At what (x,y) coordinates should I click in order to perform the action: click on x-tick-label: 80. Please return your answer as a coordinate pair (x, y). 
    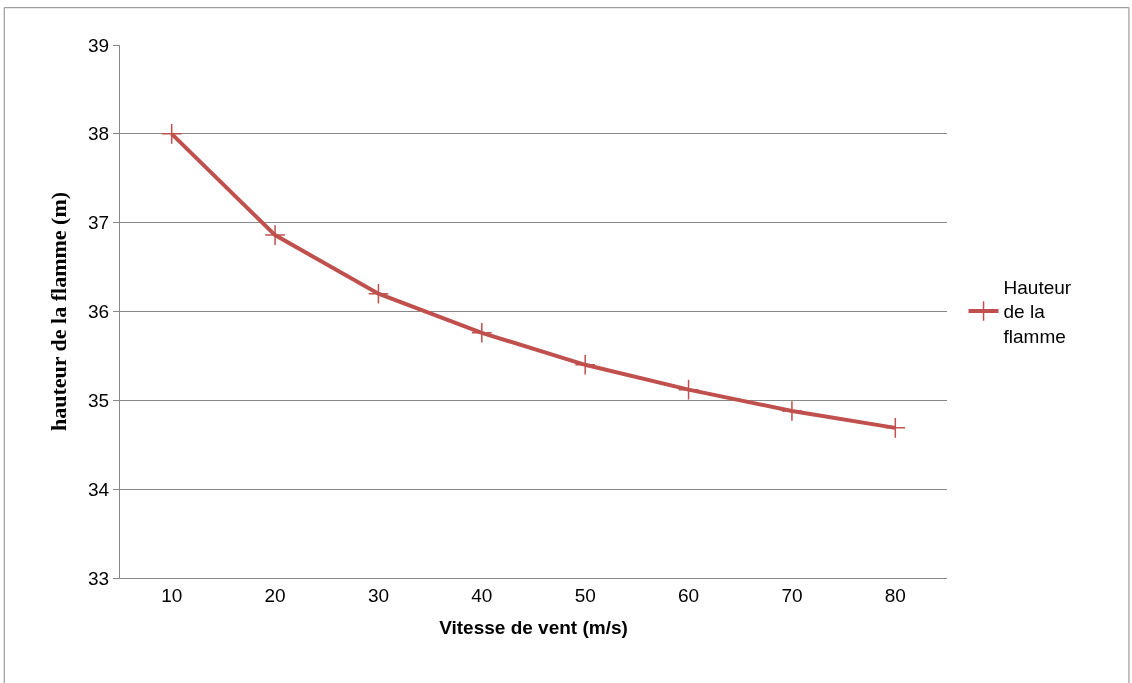
    Looking at the image, I should click on (895, 595).